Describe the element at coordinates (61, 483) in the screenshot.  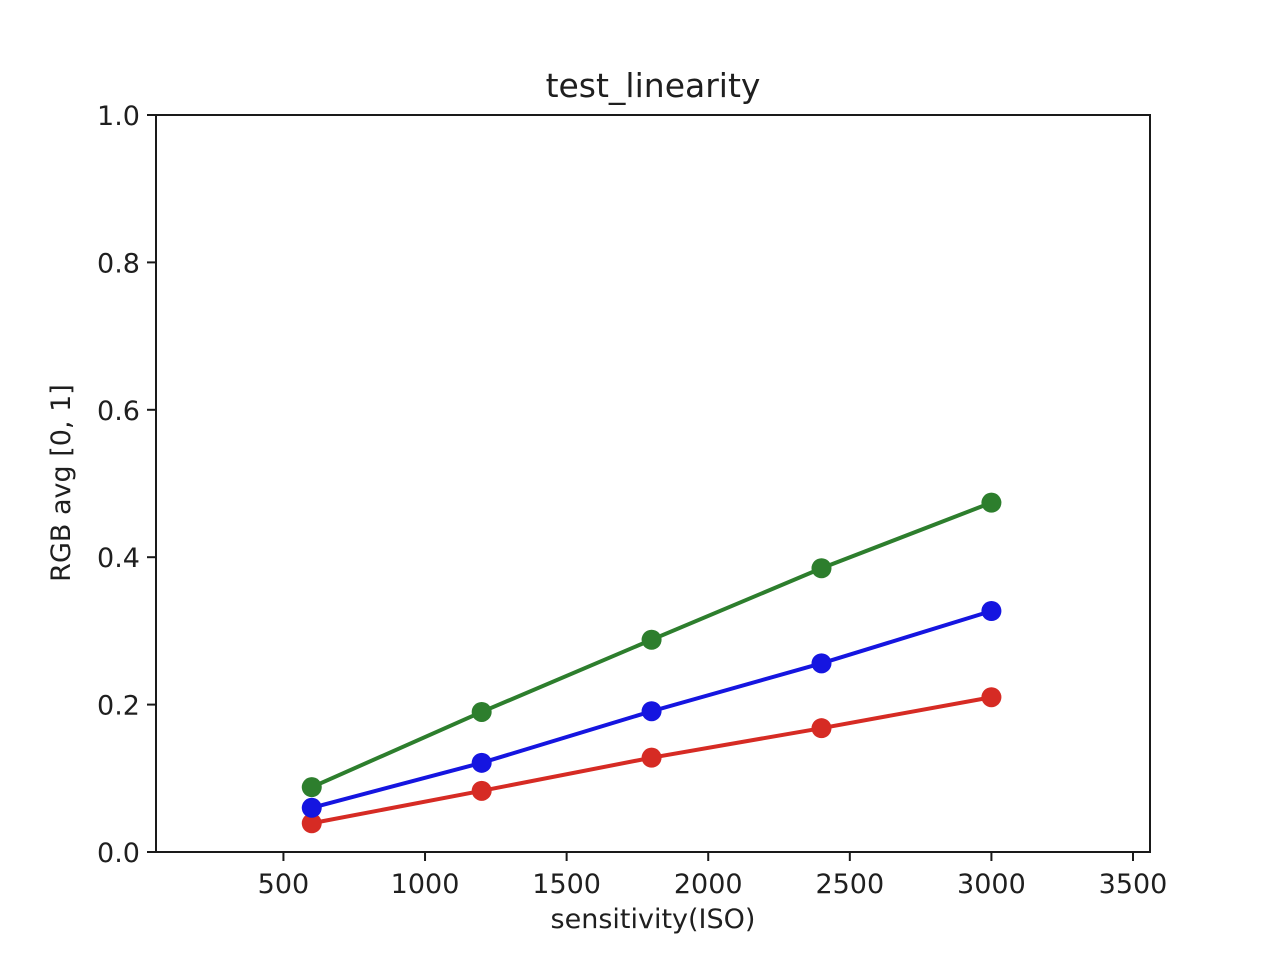
I see `y-axis-label: RGB avg [0, 1]` at that location.